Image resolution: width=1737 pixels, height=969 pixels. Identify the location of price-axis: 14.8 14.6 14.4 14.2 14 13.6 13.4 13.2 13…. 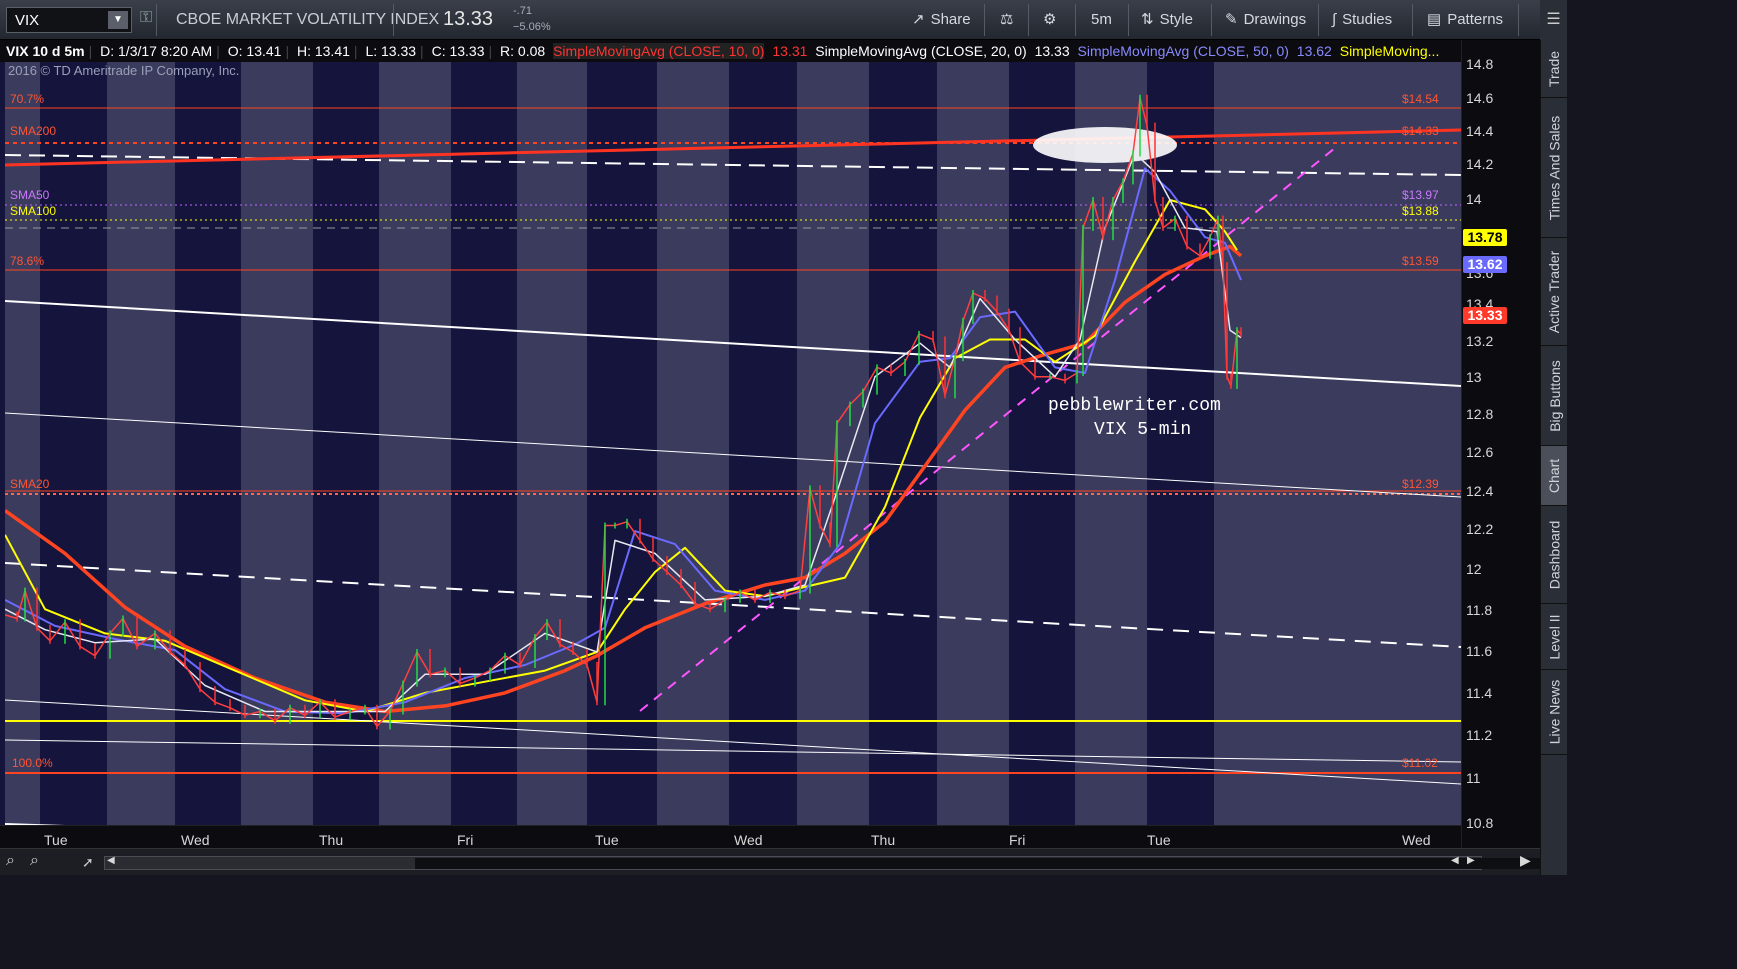
(1500, 444).